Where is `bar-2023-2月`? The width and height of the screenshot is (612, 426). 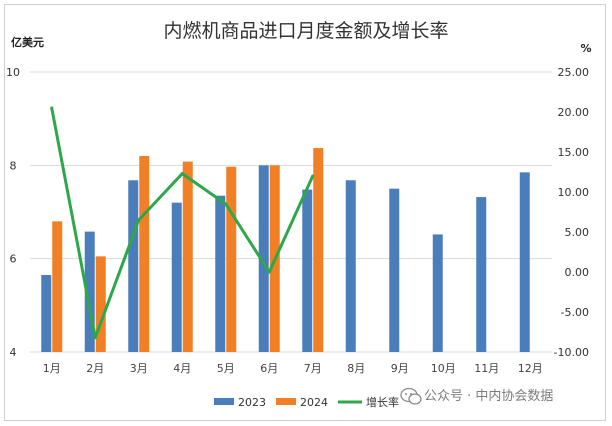
bar-2023-2月 is located at coordinates (89, 291).